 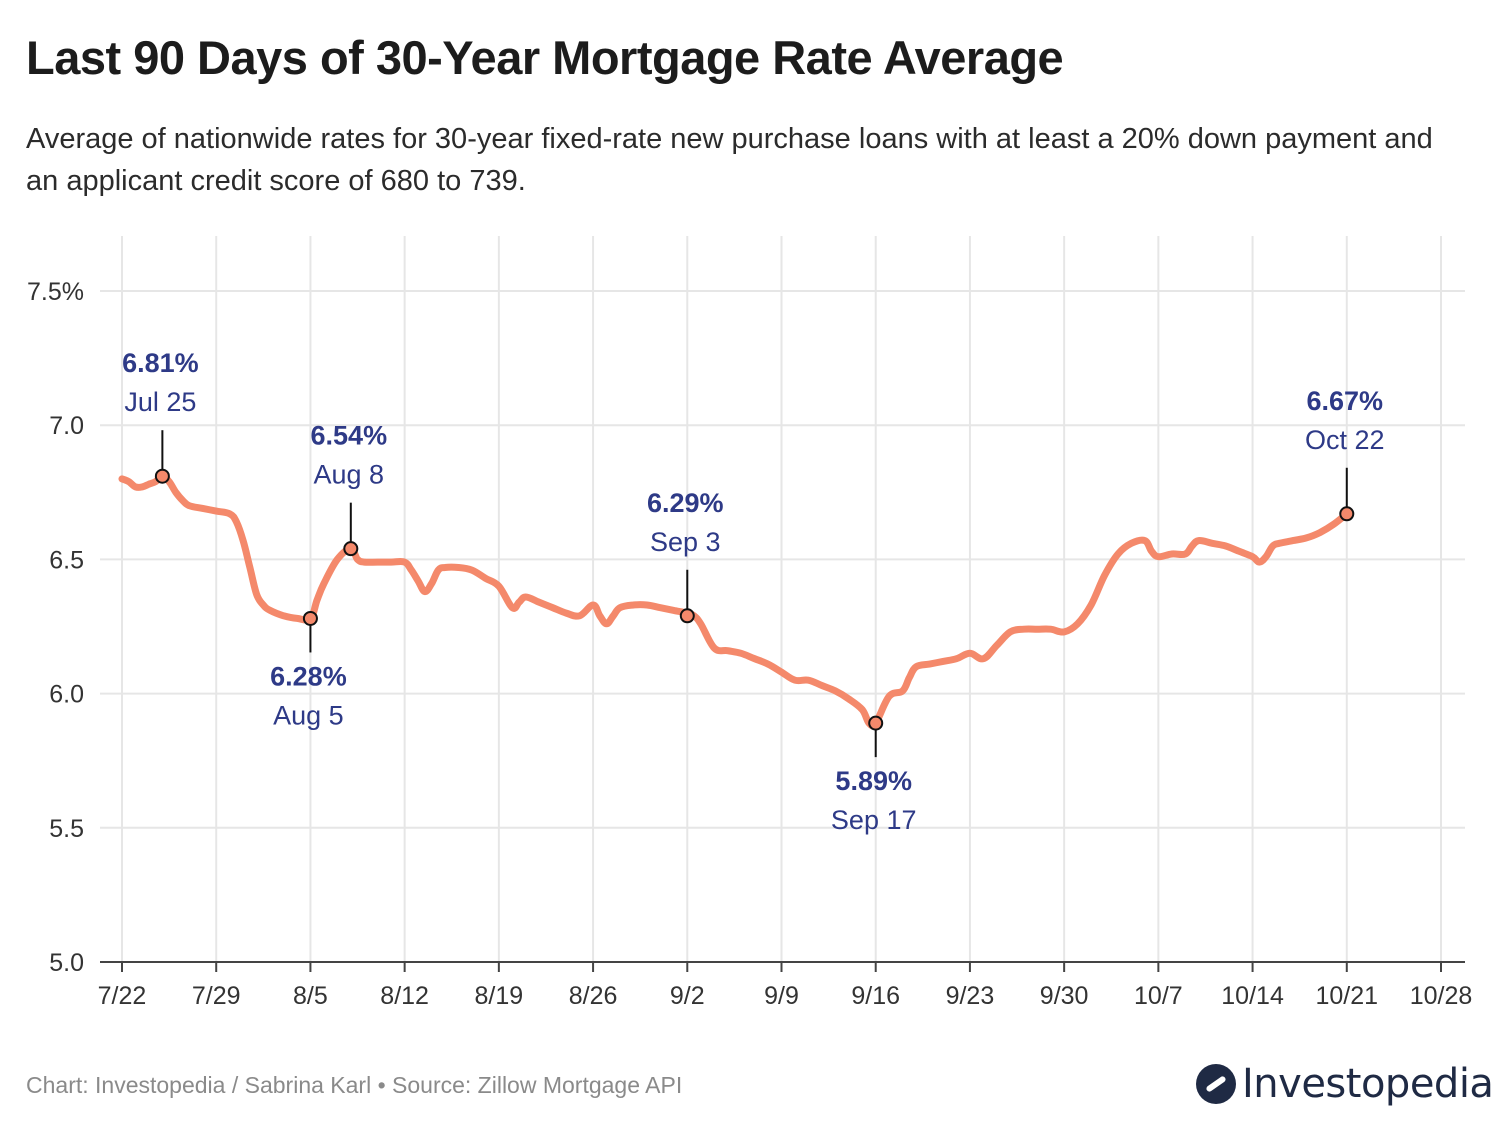 I want to click on x-tick-label: 10/21, so click(x=1347, y=996).